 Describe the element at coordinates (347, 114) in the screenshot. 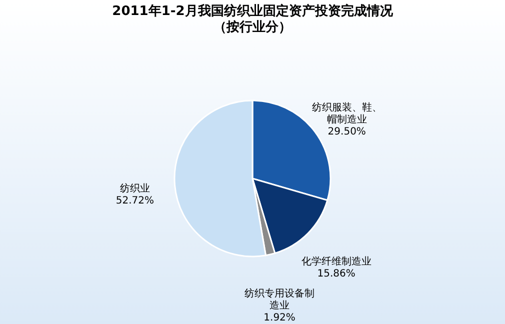

I see `slice-label: 纺织服装、鞋、帽制造业` at that location.